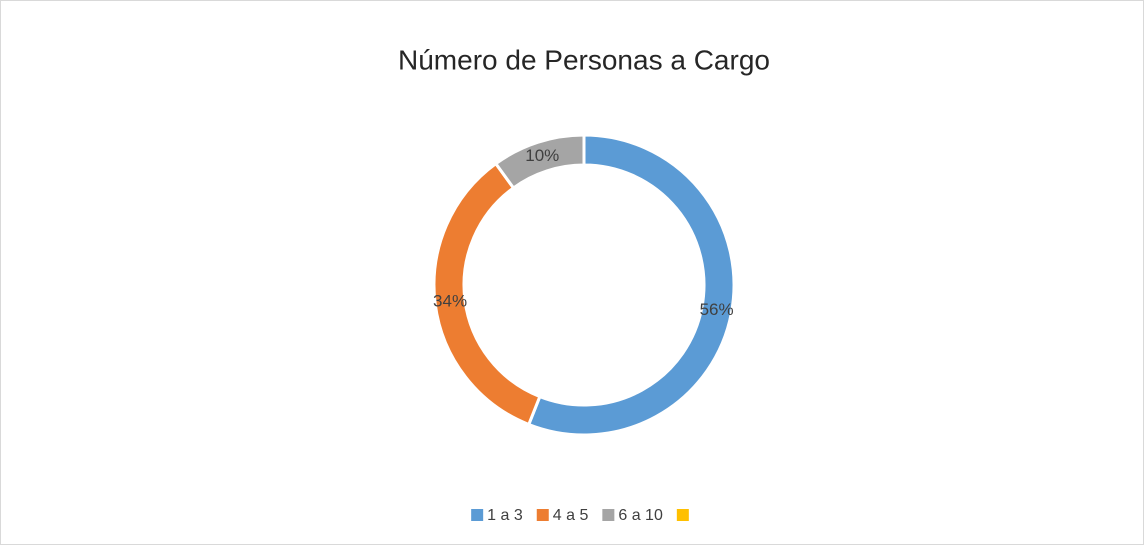 The width and height of the screenshot is (1144, 545). Describe the element at coordinates (505, 515) in the screenshot. I see `legend-label: 1 a 3` at that location.